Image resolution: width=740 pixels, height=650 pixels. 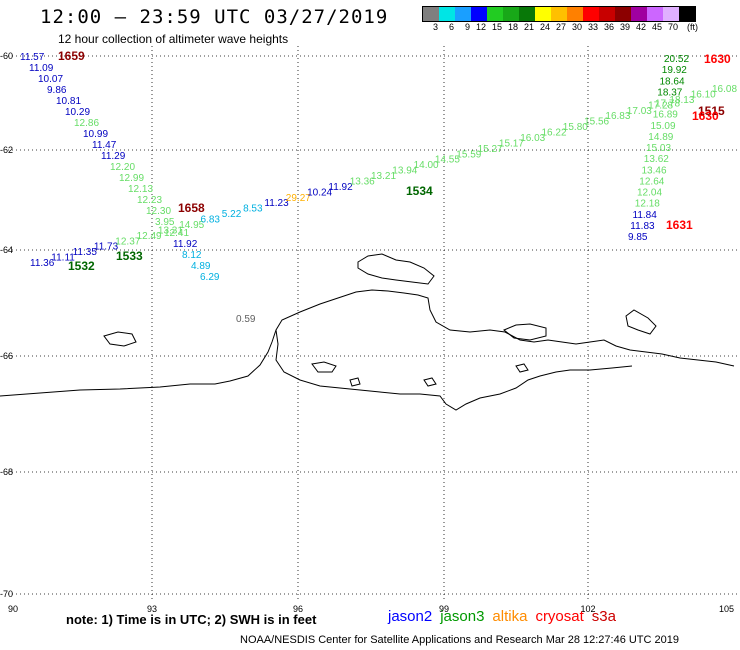 I want to click on wave-height-value: 5.22, so click(x=232, y=214).